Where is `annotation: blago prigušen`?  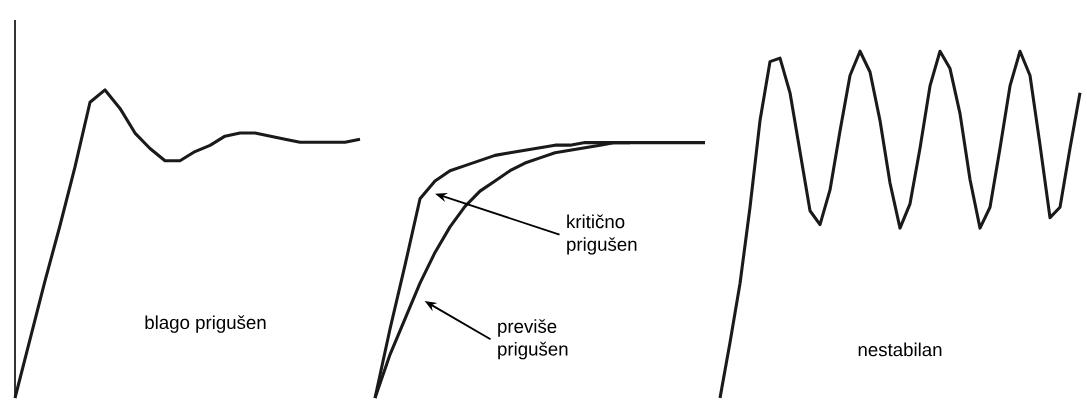 annotation: blago prigušen is located at coordinates (205, 324).